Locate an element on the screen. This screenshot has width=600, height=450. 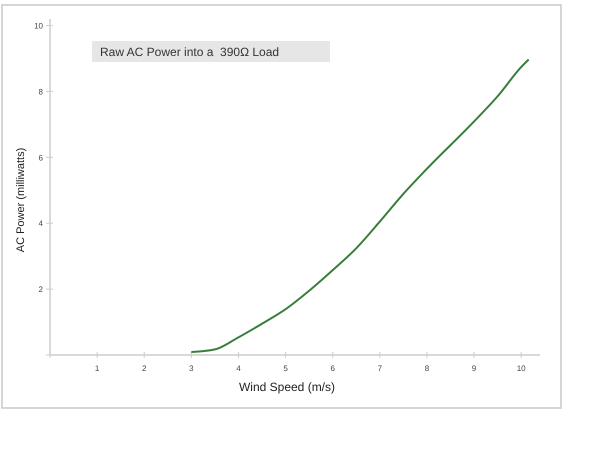
x-tick-label: 5 is located at coordinates (285, 368).